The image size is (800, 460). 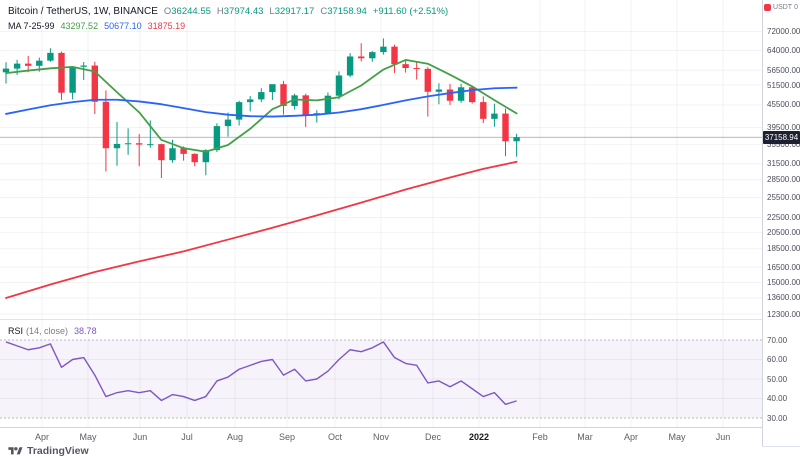 I want to click on rsi-name: RSI, so click(x=16, y=331).